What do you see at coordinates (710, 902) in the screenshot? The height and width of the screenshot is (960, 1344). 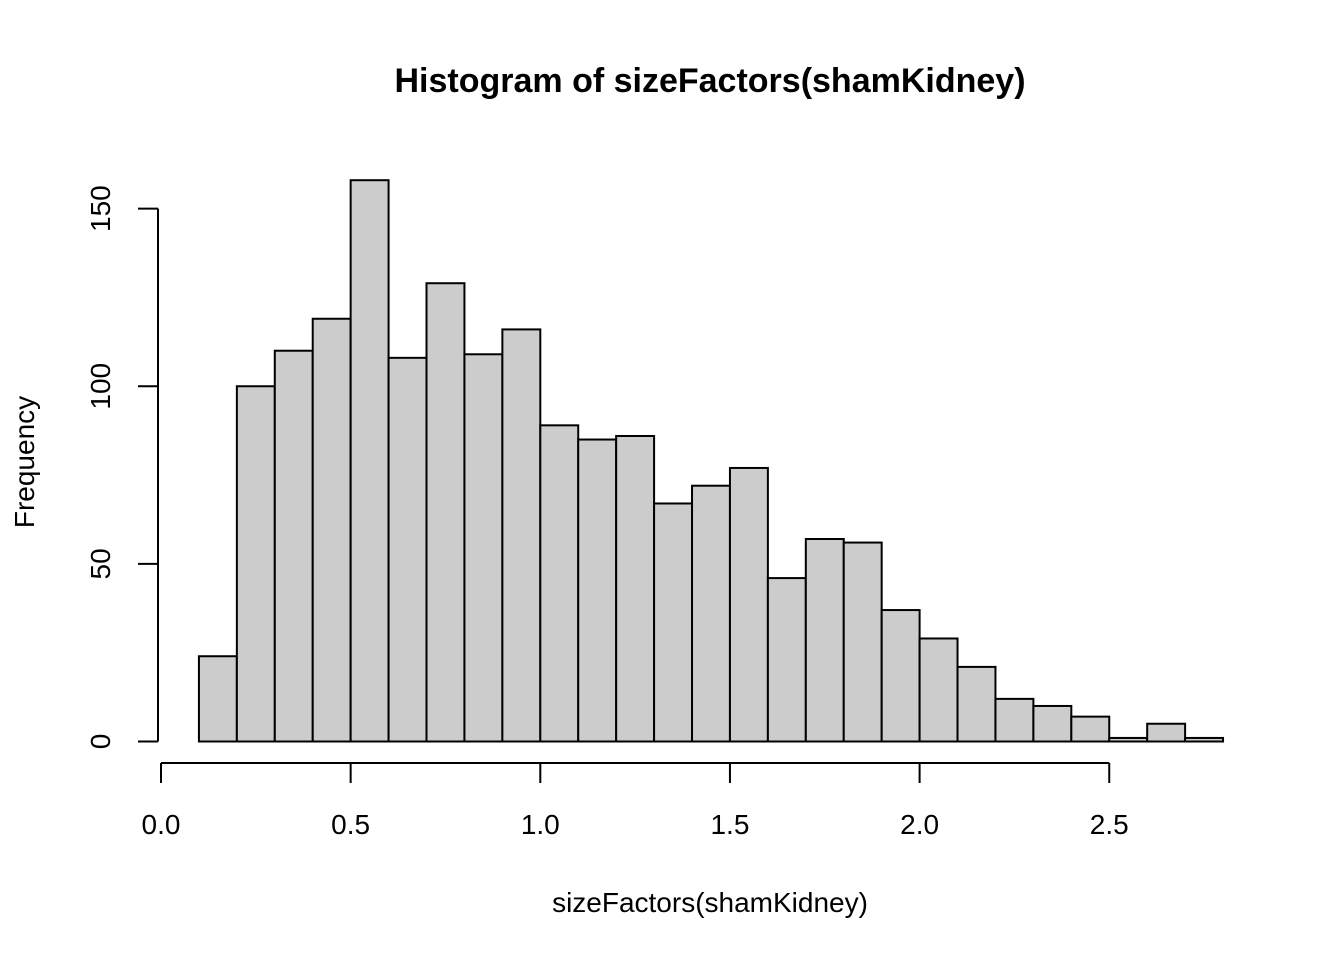 I see `x-axis-label: sizeFactors(shamKidney)` at bounding box center [710, 902].